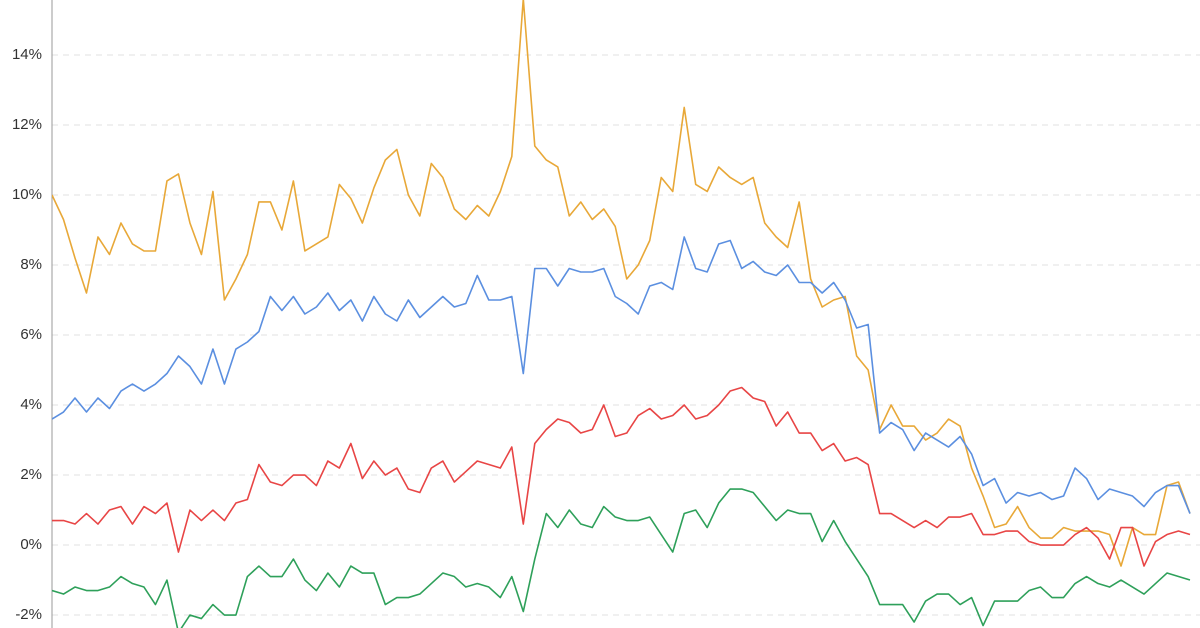 This screenshot has height=628, width=1200. What do you see at coordinates (27, 54) in the screenshot?
I see `y-tick-label: 14%` at bounding box center [27, 54].